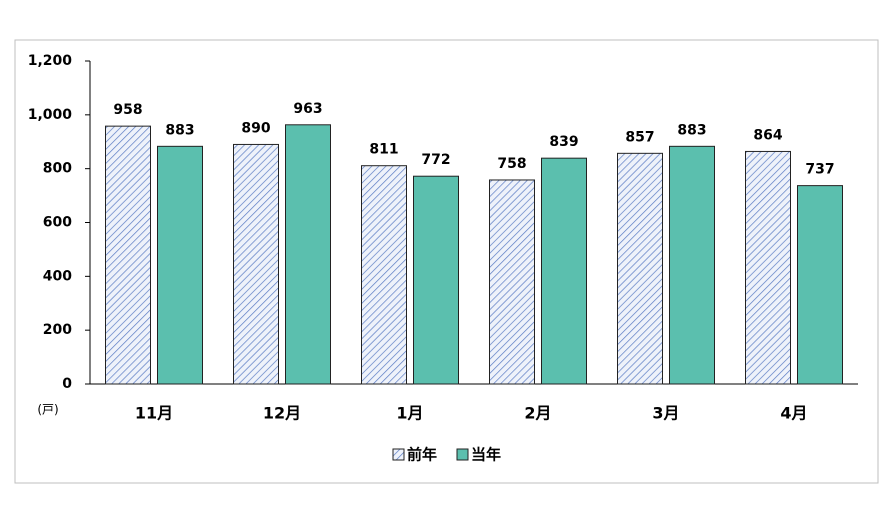  What do you see at coordinates (50, 61) in the screenshot?
I see `y-tick-label: 1,200` at bounding box center [50, 61].